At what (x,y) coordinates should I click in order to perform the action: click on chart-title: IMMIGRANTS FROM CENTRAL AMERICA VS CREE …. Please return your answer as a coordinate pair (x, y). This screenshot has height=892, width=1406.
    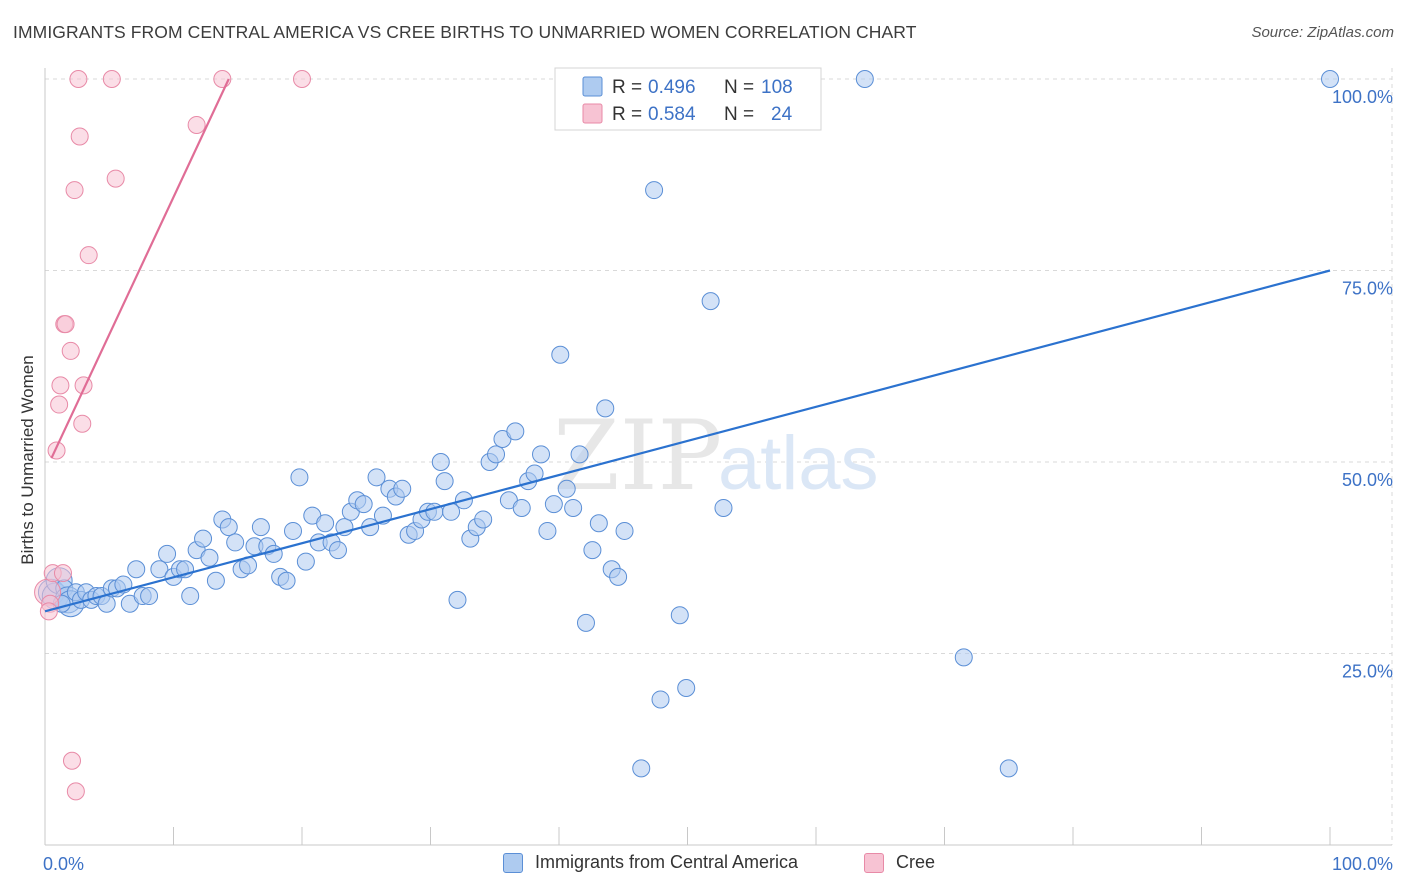
    Looking at the image, I should click on (465, 32).